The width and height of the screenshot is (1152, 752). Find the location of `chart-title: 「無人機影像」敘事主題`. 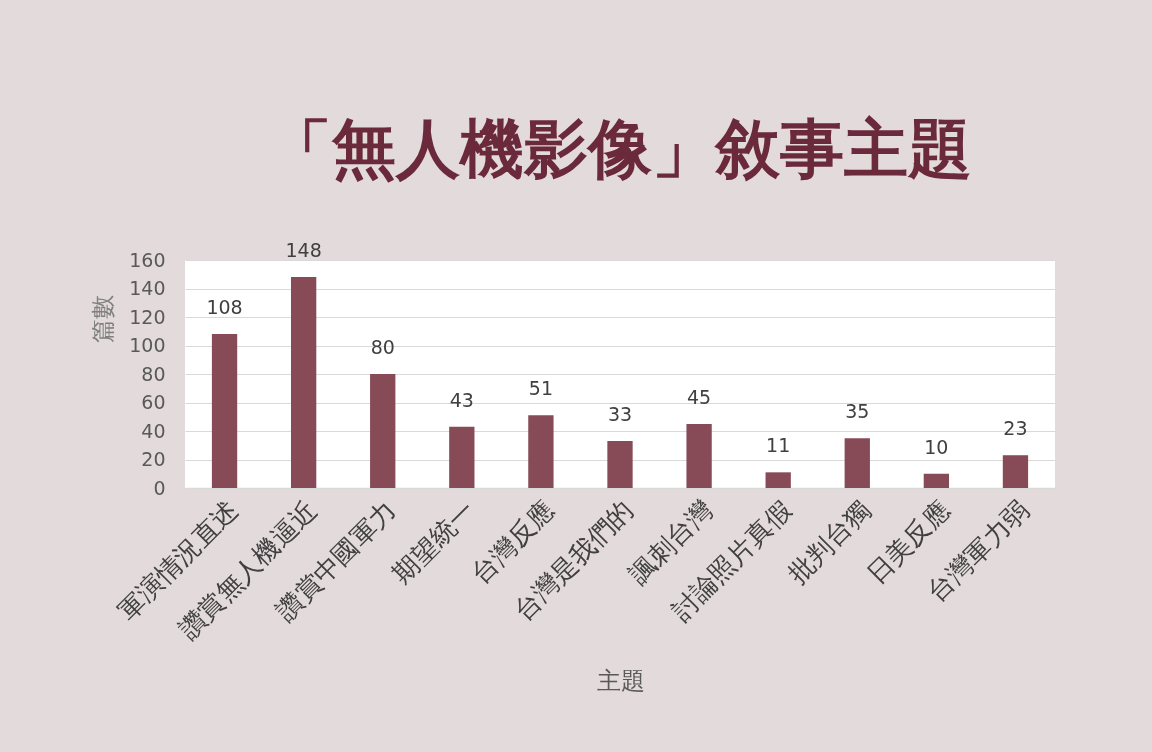

chart-title: 「無人機影像」敘事主題 is located at coordinates (620, 149).